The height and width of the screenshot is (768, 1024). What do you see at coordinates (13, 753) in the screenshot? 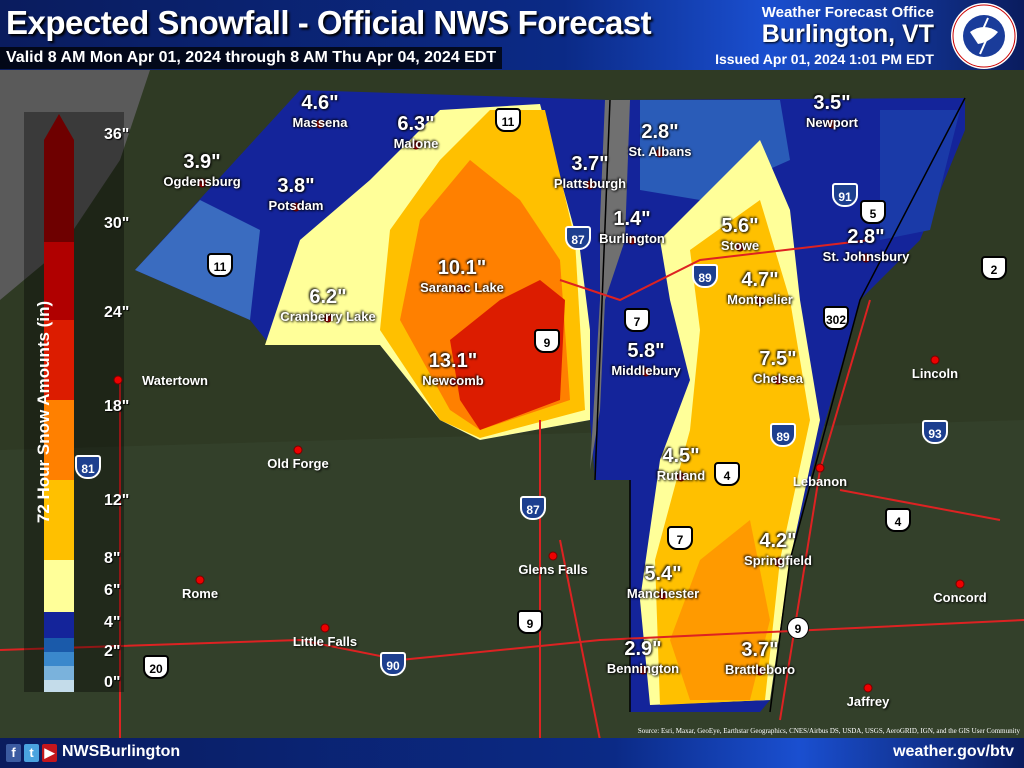
I see `facebook-icon: f` at bounding box center [13, 753].